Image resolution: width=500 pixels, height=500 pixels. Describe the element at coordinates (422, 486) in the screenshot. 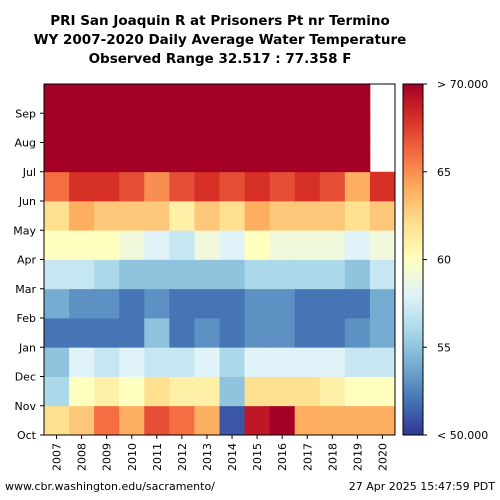

I see `footer-timestamp: 27 Apr 2025 15:47:59 PDT` at that location.